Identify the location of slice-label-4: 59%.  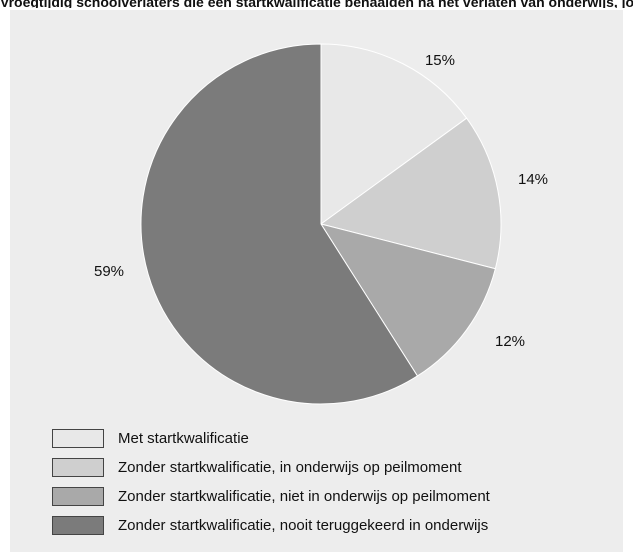
(109, 271).